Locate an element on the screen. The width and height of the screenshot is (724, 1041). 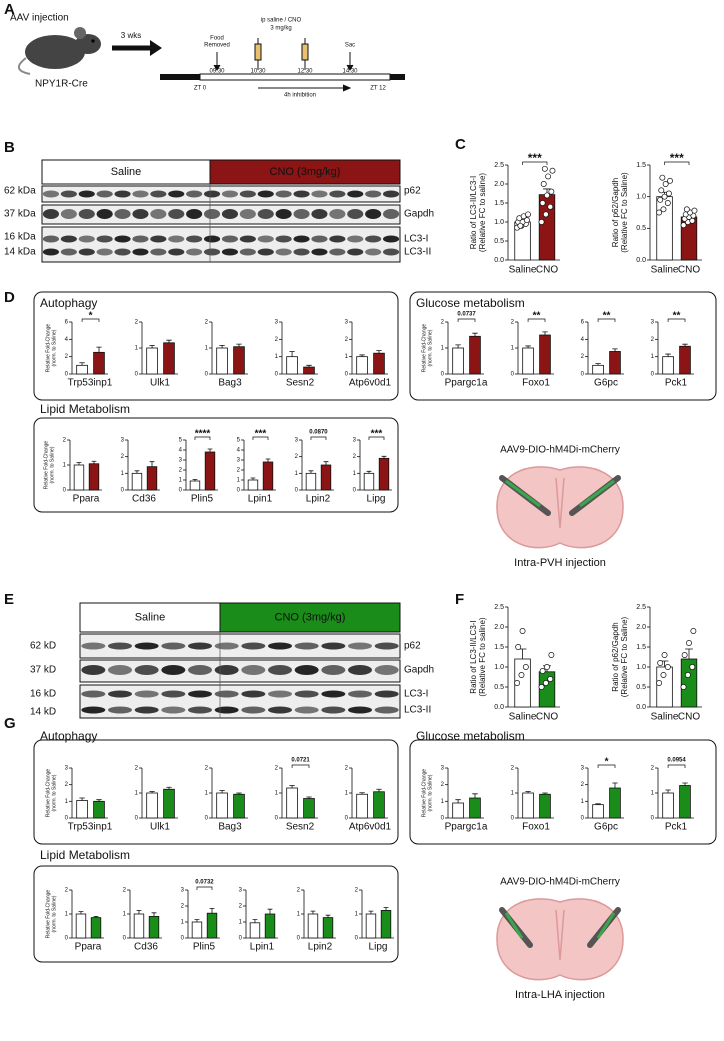
label: Sac is located at coordinates (350, 46).